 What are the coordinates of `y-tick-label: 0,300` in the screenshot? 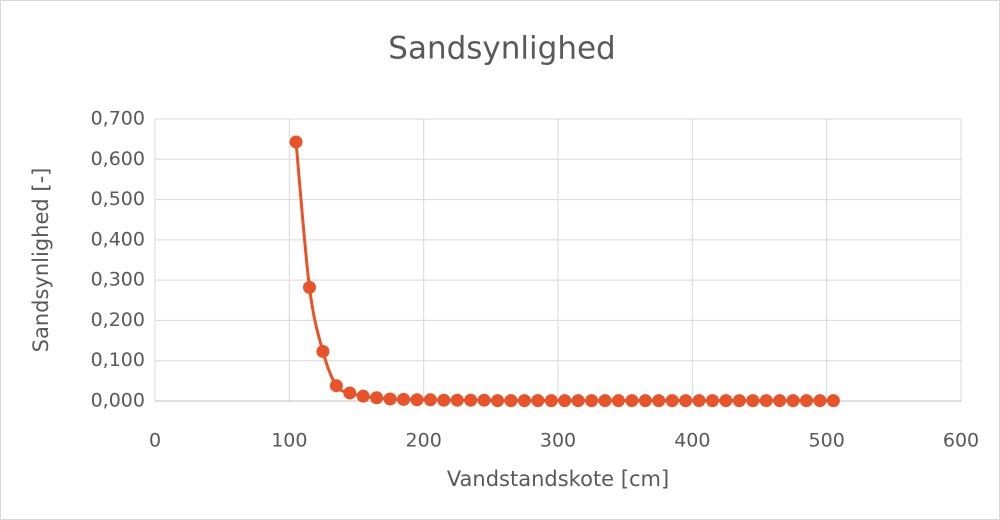 It's located at (118, 280).